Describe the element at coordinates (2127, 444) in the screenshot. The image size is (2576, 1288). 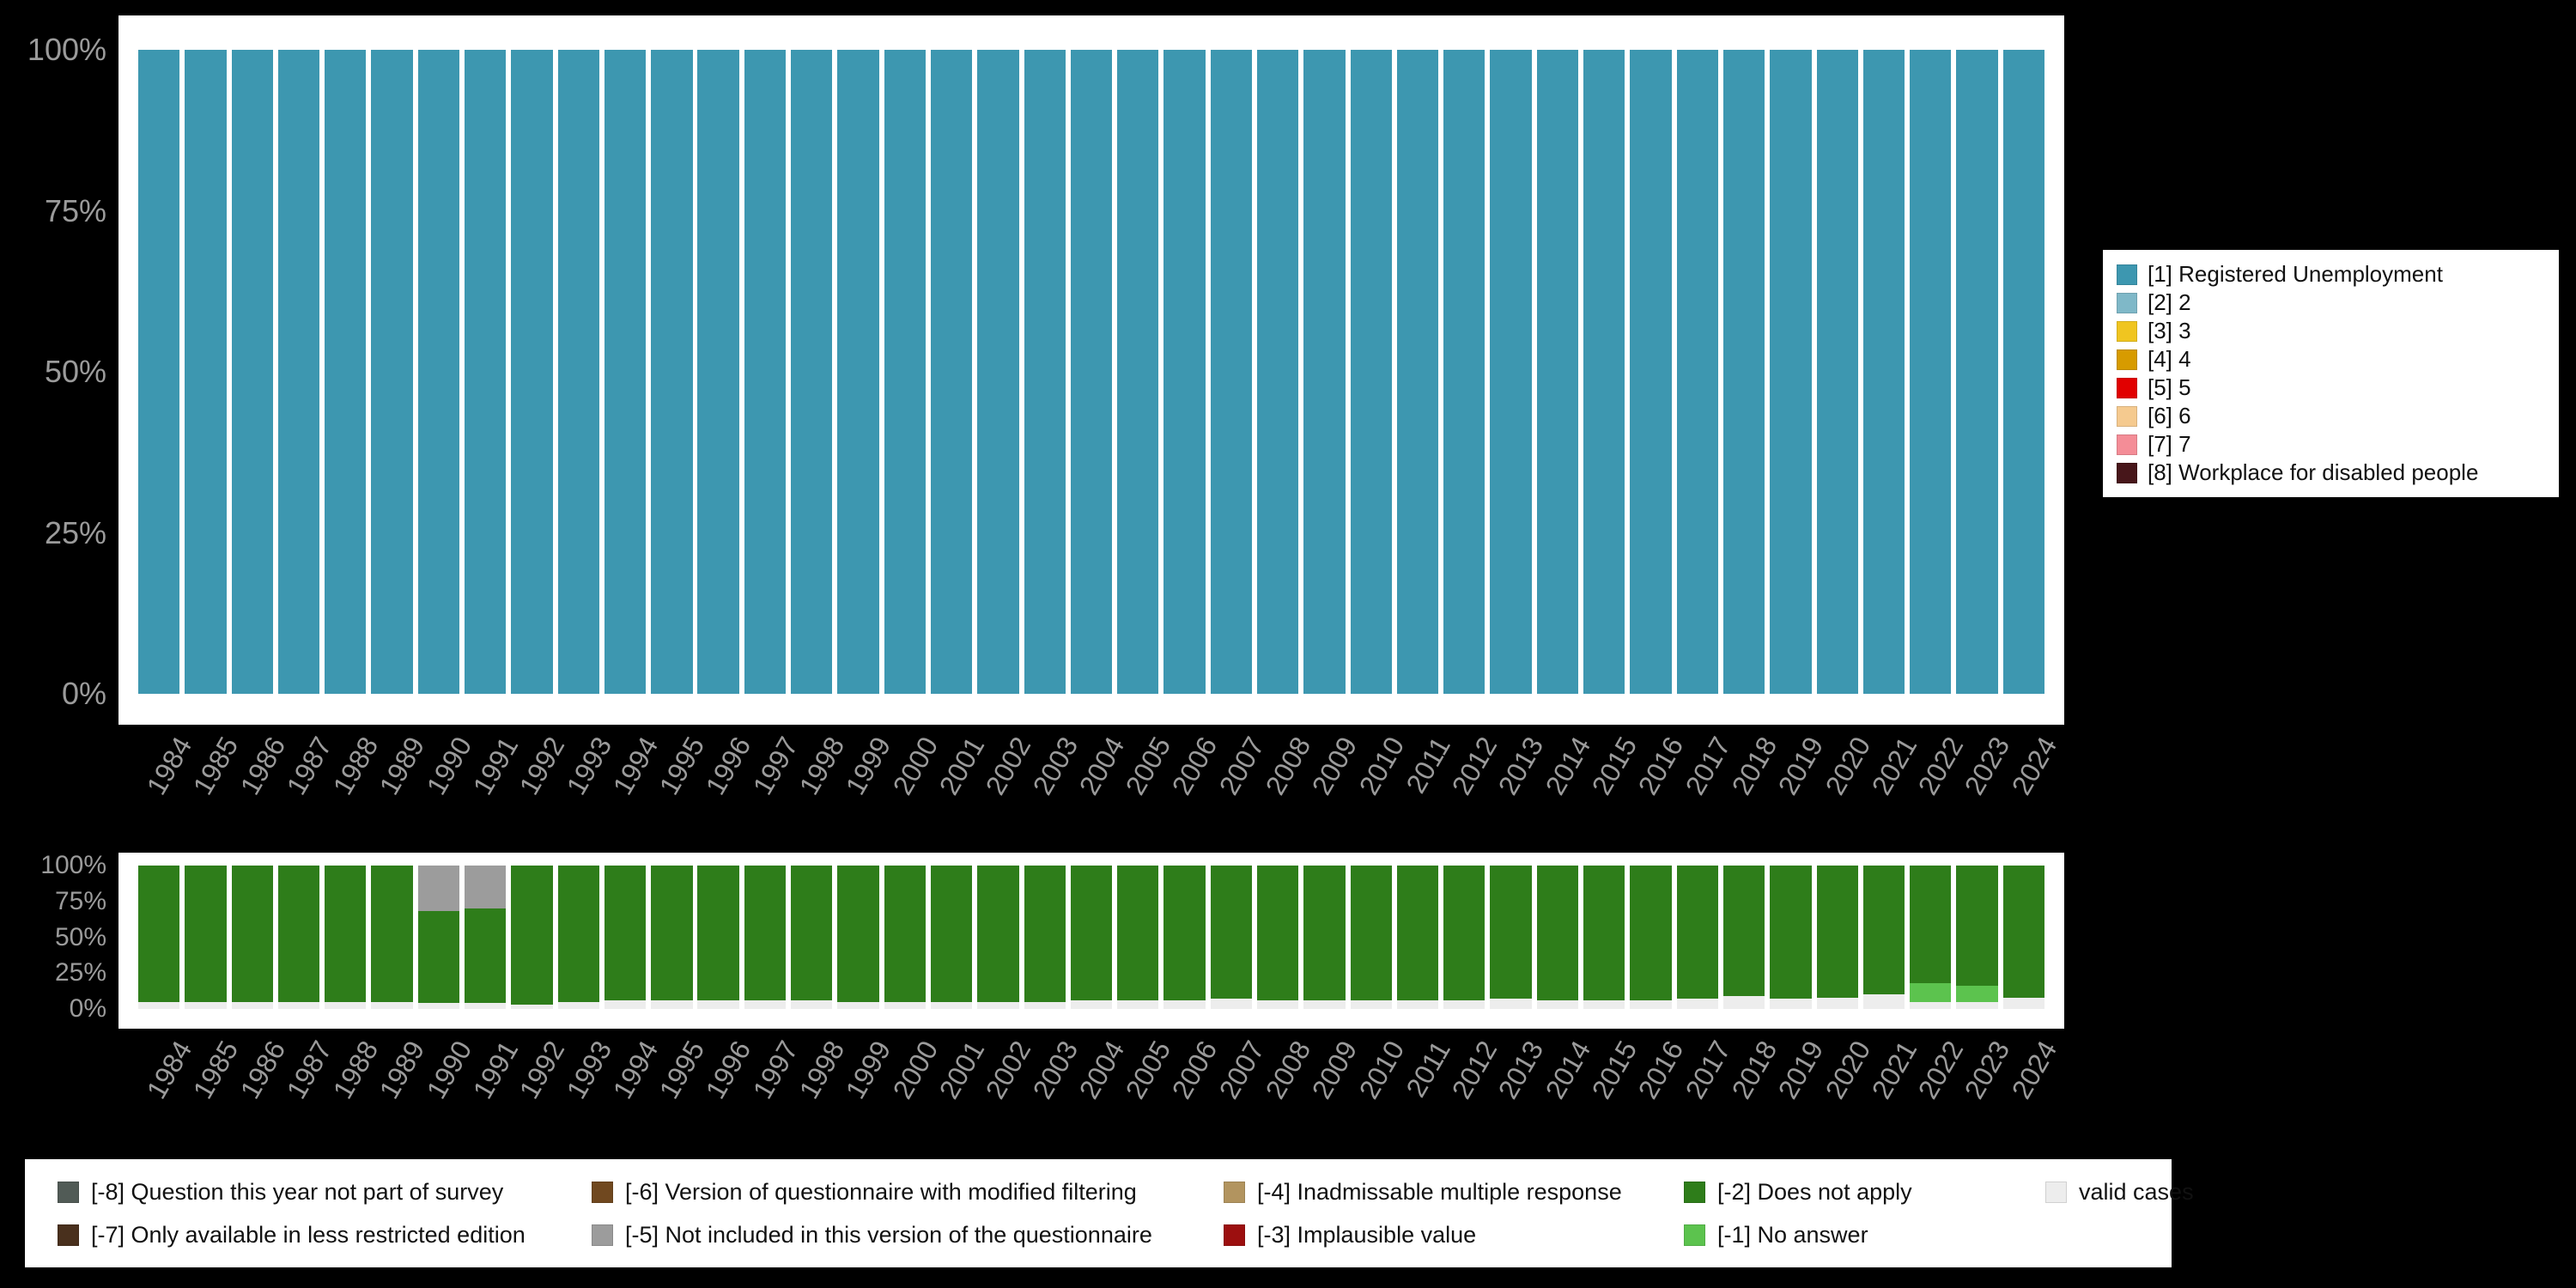
I see `legend-swatch-c7` at that location.